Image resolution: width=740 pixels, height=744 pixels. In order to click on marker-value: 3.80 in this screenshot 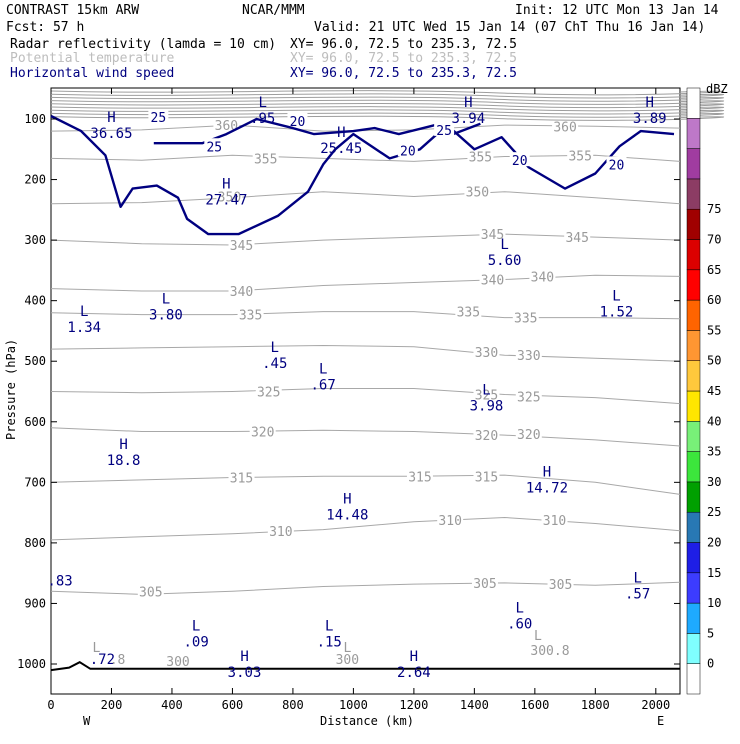, I will do `click(166, 316)`.